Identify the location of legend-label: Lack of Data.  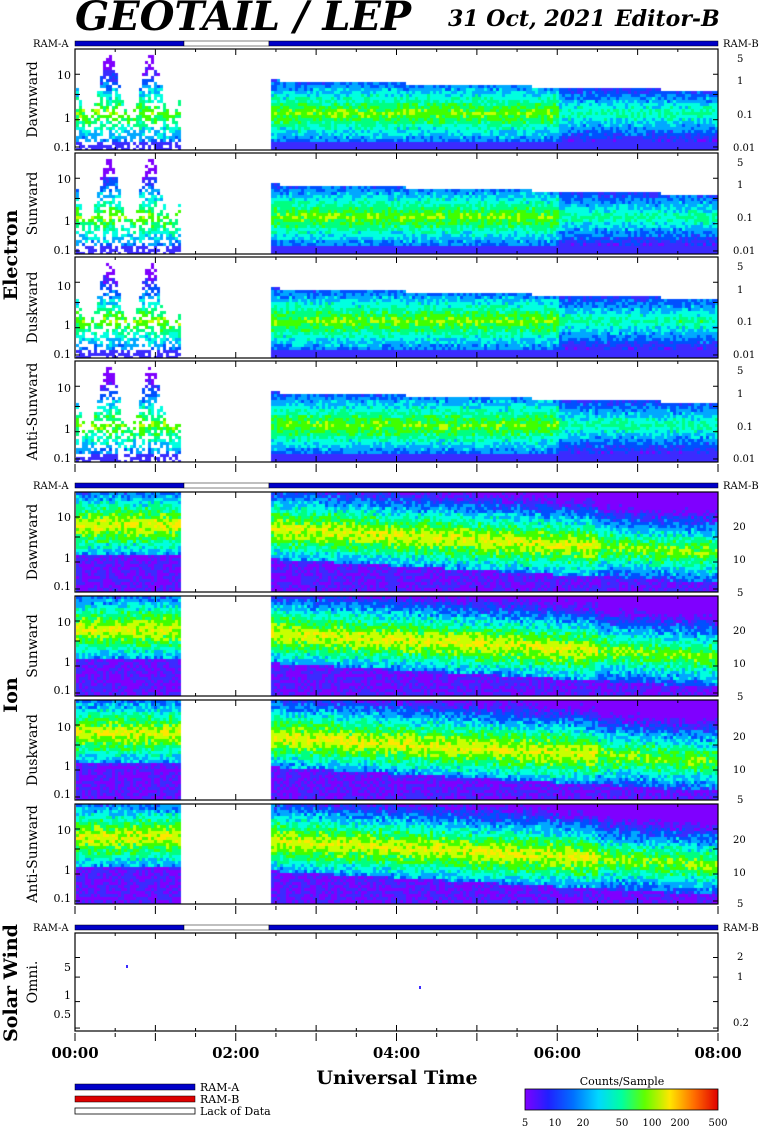
(235, 1111).